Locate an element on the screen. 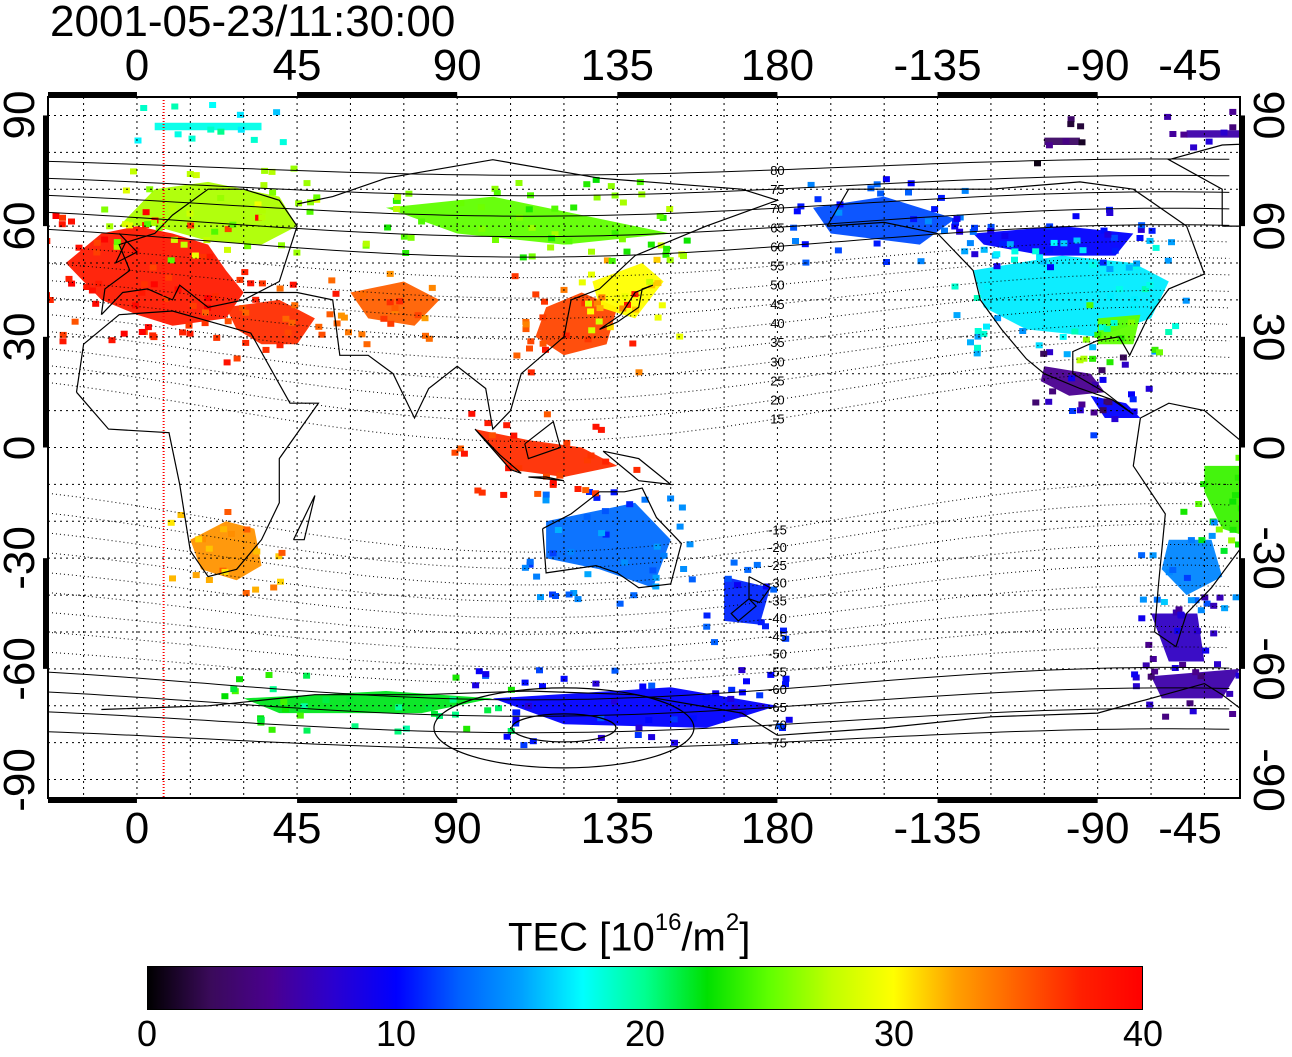 The image size is (1292, 1057). contour-label: -30 is located at coordinates (777, 583).